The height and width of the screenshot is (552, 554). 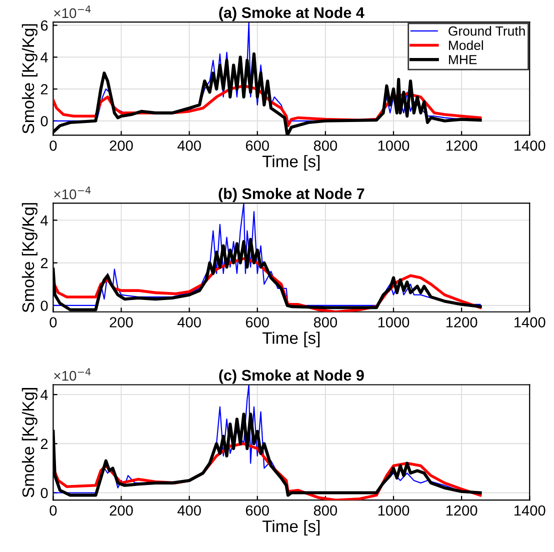 What do you see at coordinates (291, 377) in the screenshot?
I see `chart-title: (c) Smoke at Node 9` at bounding box center [291, 377].